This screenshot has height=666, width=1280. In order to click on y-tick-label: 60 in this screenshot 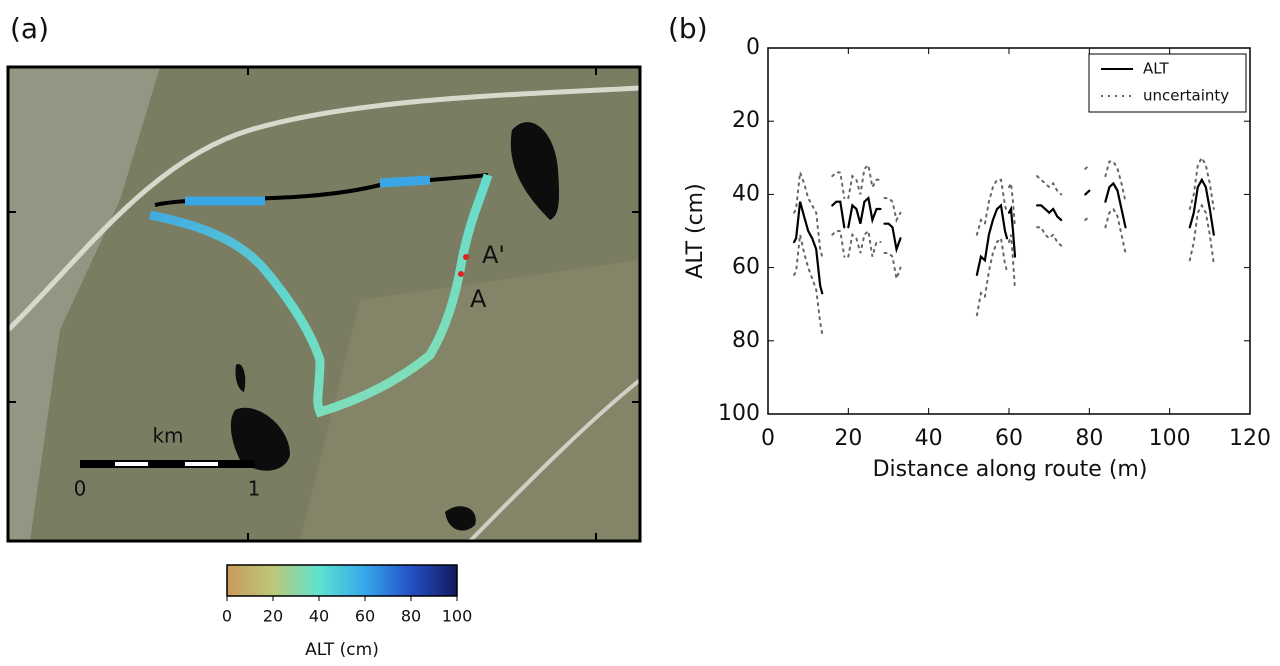, I will do `click(746, 267)`.